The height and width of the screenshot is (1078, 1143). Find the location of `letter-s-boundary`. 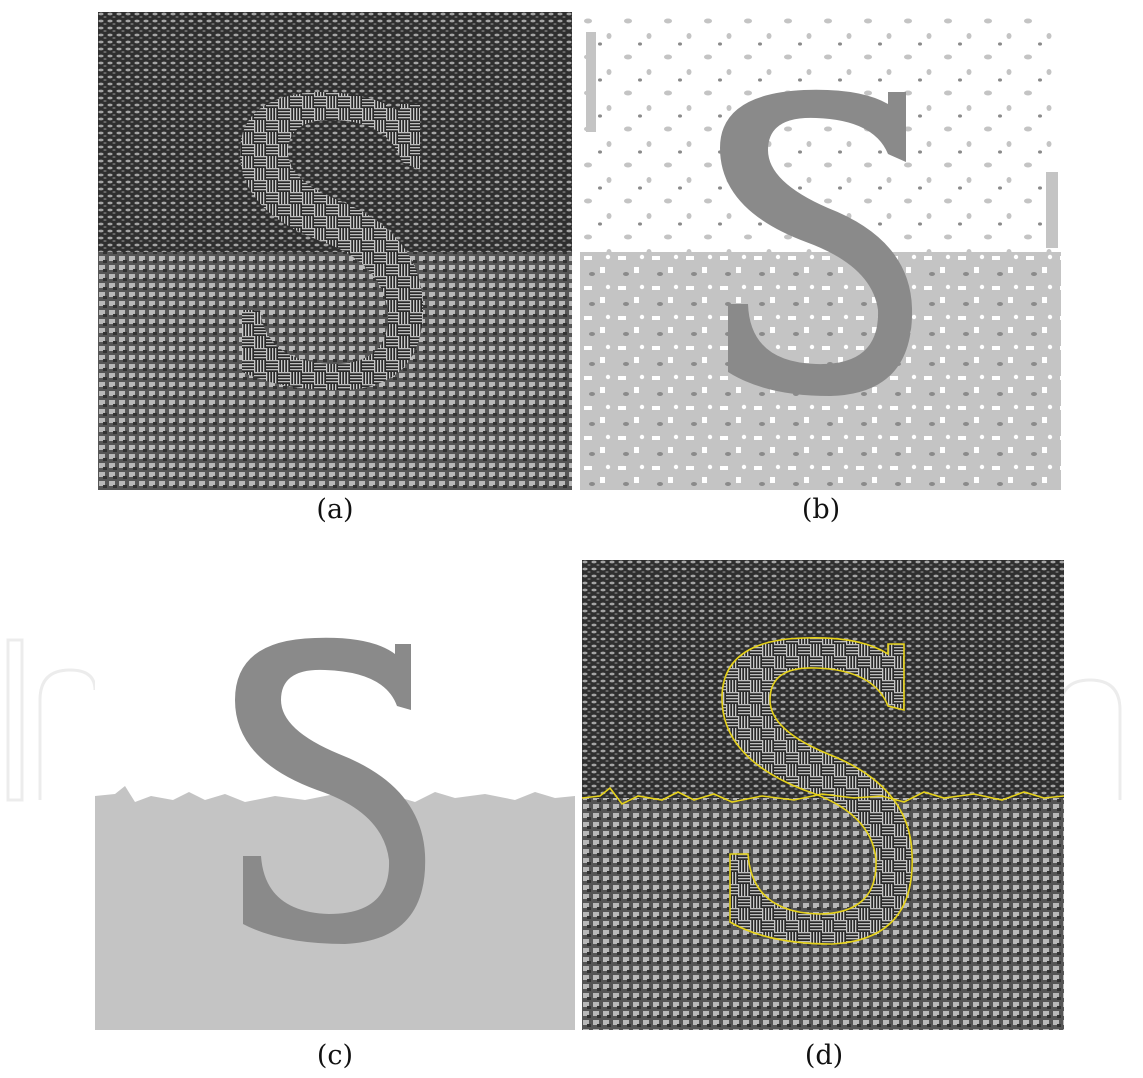

letter-s-boundary is located at coordinates (817, 791).